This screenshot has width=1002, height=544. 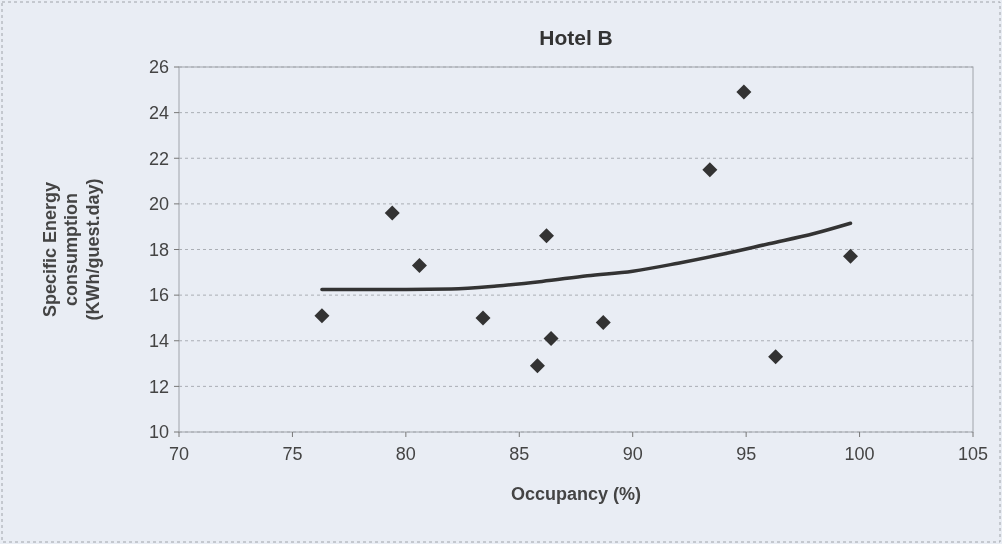 I want to click on x-tick-label: 100, so click(x=859, y=454).